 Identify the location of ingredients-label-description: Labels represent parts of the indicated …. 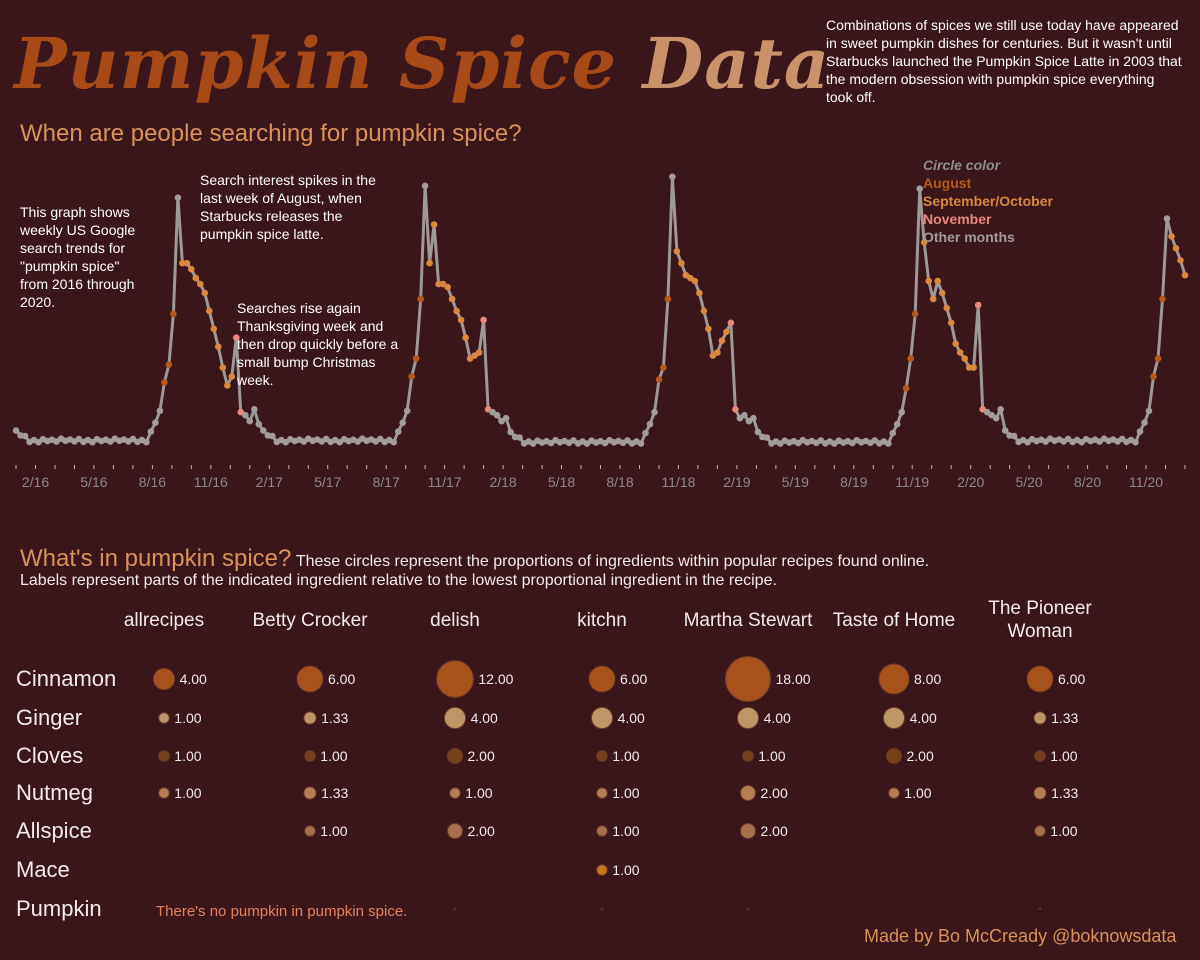
(398, 580).